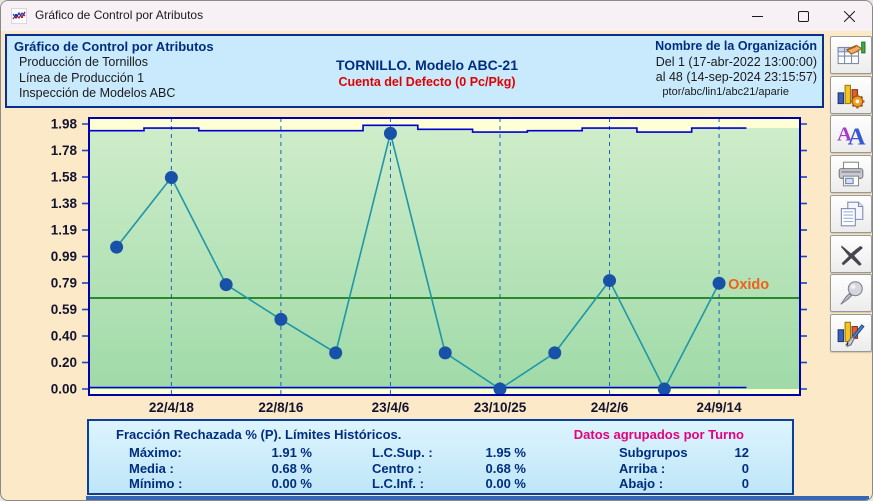 This screenshot has height=501, width=873. Describe the element at coordinates (736, 62) in the screenshot. I see `range-from: Del 1 (17-abr-2022 13:00:00)` at that location.